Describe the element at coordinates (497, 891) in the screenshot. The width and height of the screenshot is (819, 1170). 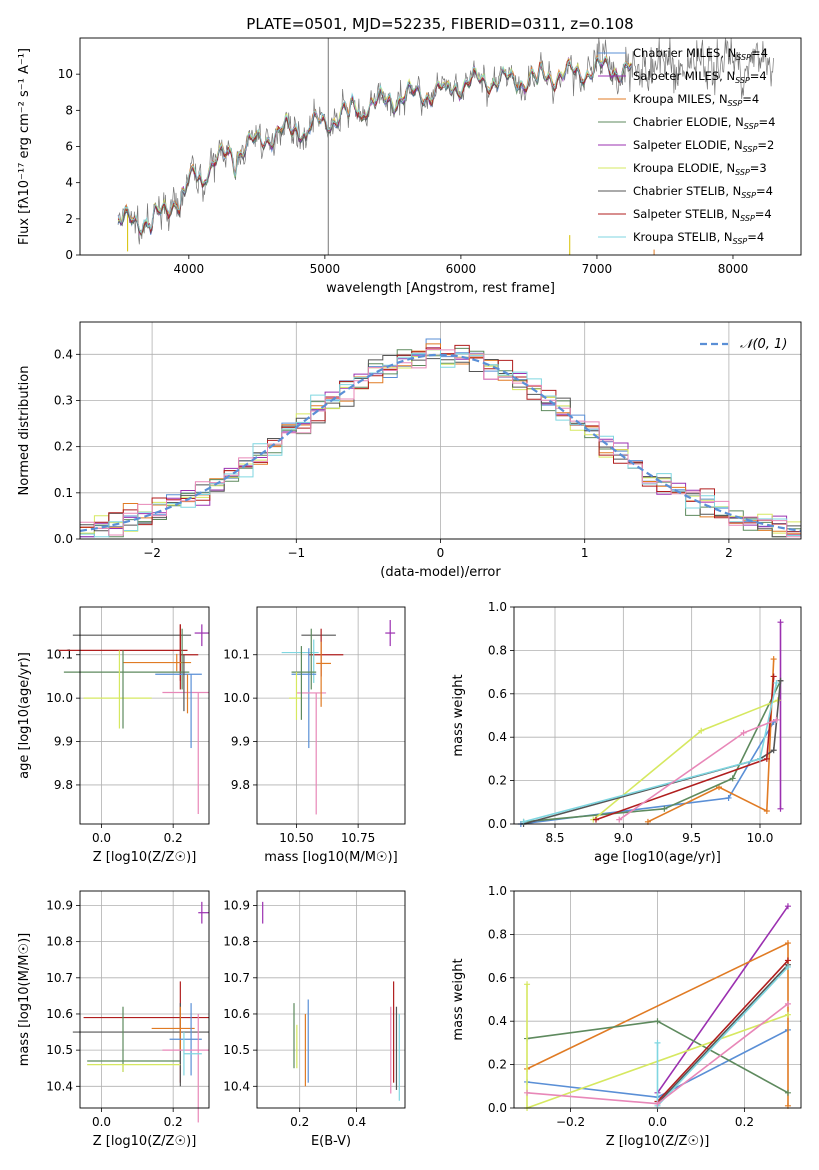
I see `y-tick-label: 1.0` at that location.